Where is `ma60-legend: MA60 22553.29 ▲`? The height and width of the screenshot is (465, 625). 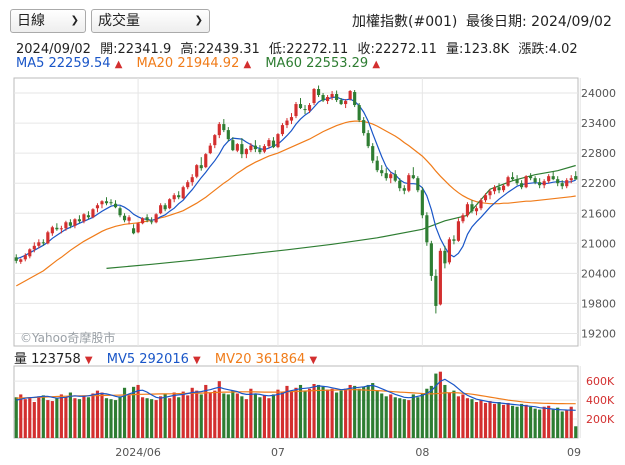 ma60-legend: MA60 22553.29 ▲ is located at coordinates (322, 63).